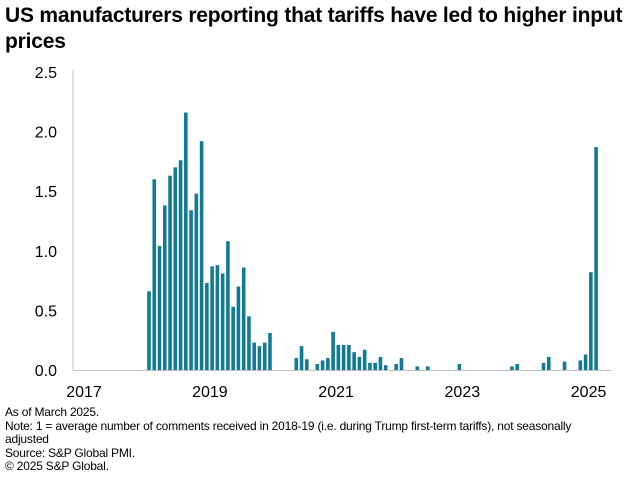 This screenshot has width=633, height=490. What do you see at coordinates (70, 452) in the screenshot?
I see `source-note: Source: S&P Global PMI.` at bounding box center [70, 452].